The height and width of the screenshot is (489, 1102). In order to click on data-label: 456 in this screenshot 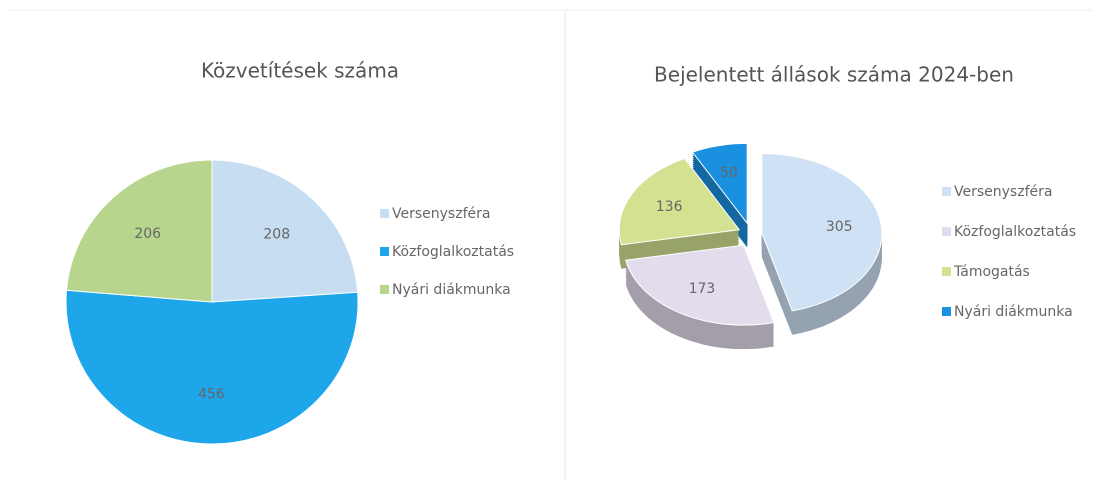, I will do `click(211, 394)`.